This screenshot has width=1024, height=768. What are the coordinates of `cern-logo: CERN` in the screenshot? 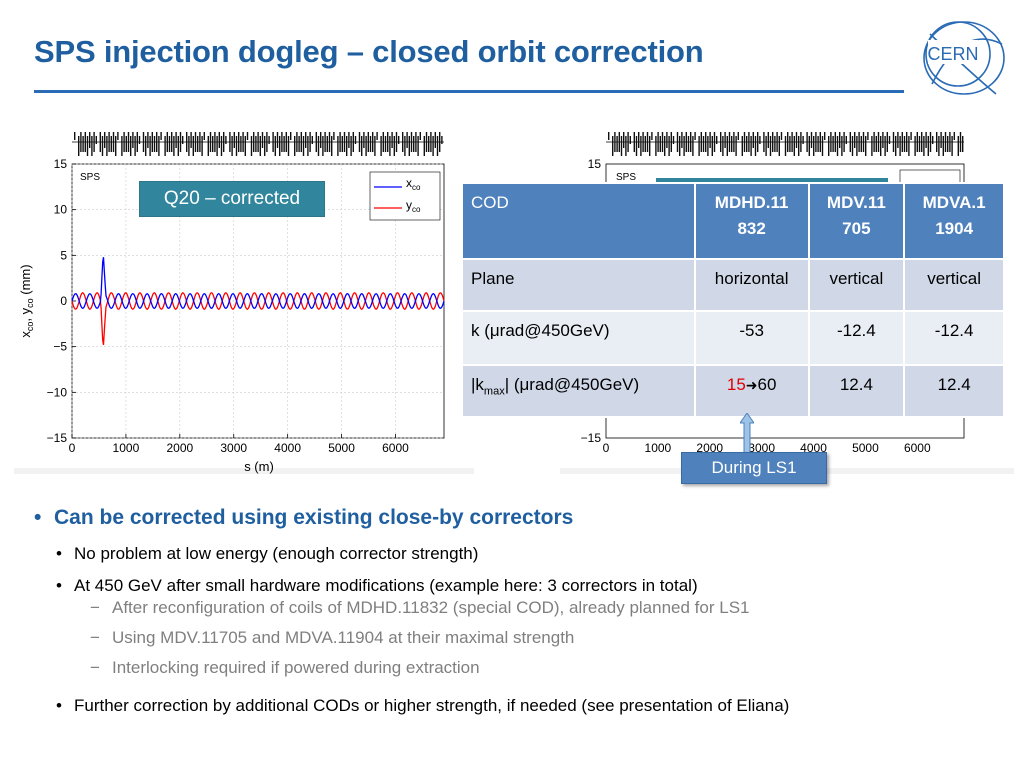 It's located at (964, 58).